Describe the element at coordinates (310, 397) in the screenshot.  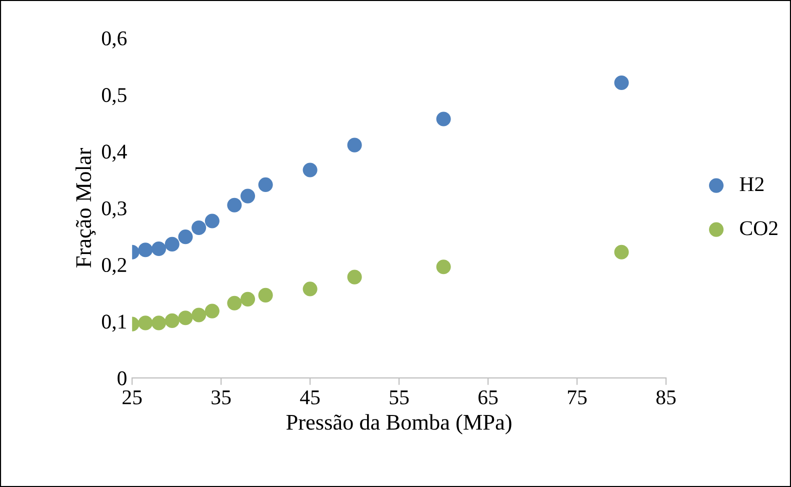
I see `x-tick-label: 45` at that location.